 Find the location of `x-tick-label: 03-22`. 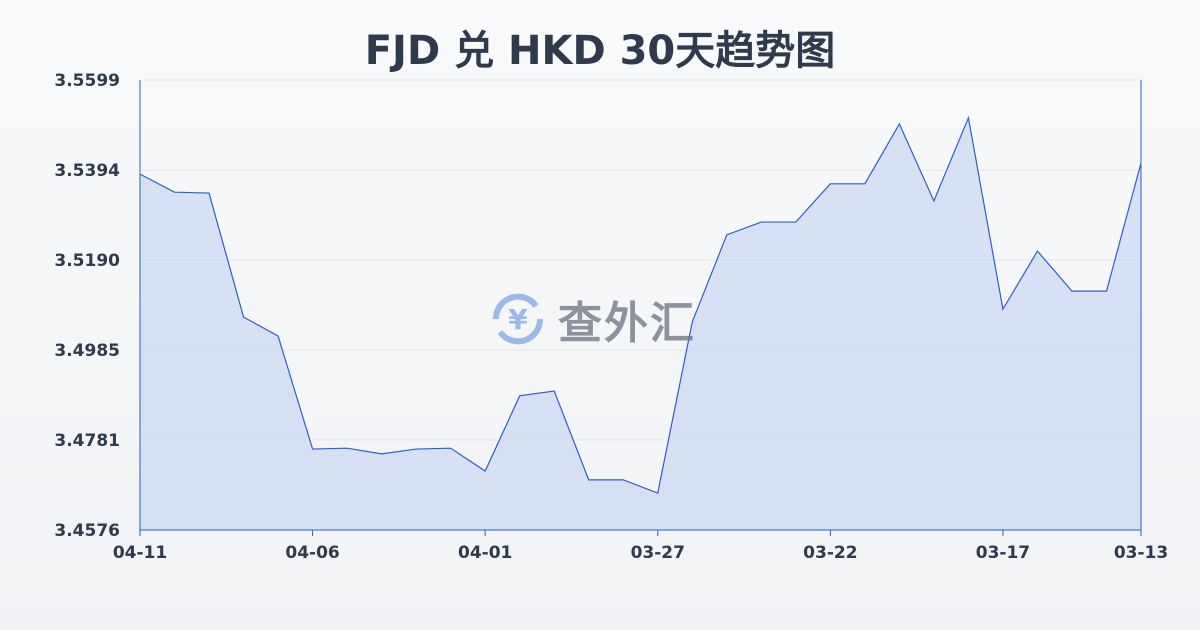

x-tick-label: 03-22 is located at coordinates (830, 553).